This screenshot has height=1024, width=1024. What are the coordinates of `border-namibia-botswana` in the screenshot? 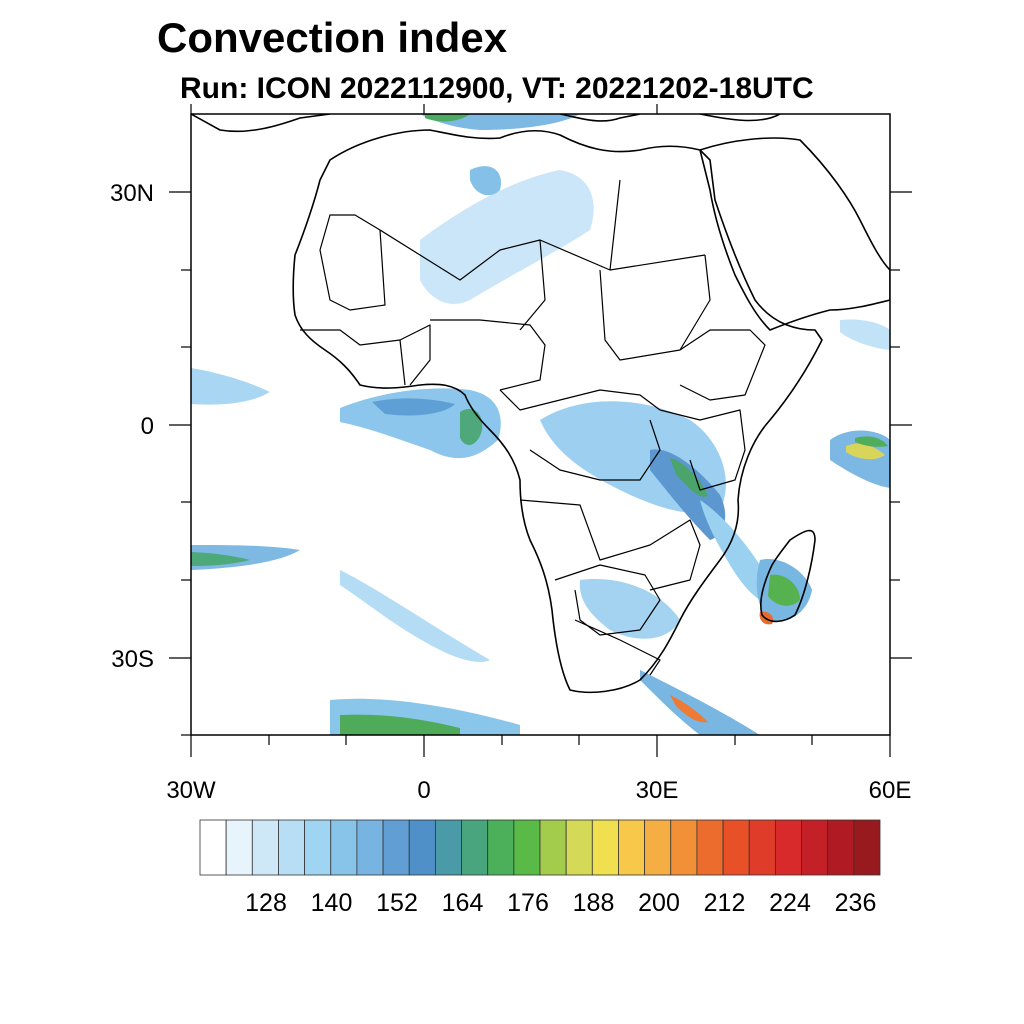 It's located at (607, 600).